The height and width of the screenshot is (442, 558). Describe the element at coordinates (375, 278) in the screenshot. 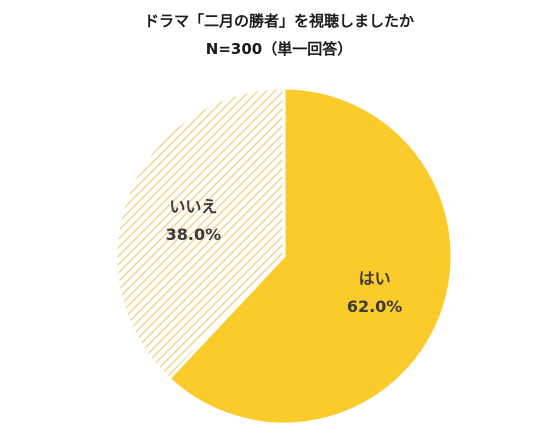

I see `slice-label-1: はい` at that location.